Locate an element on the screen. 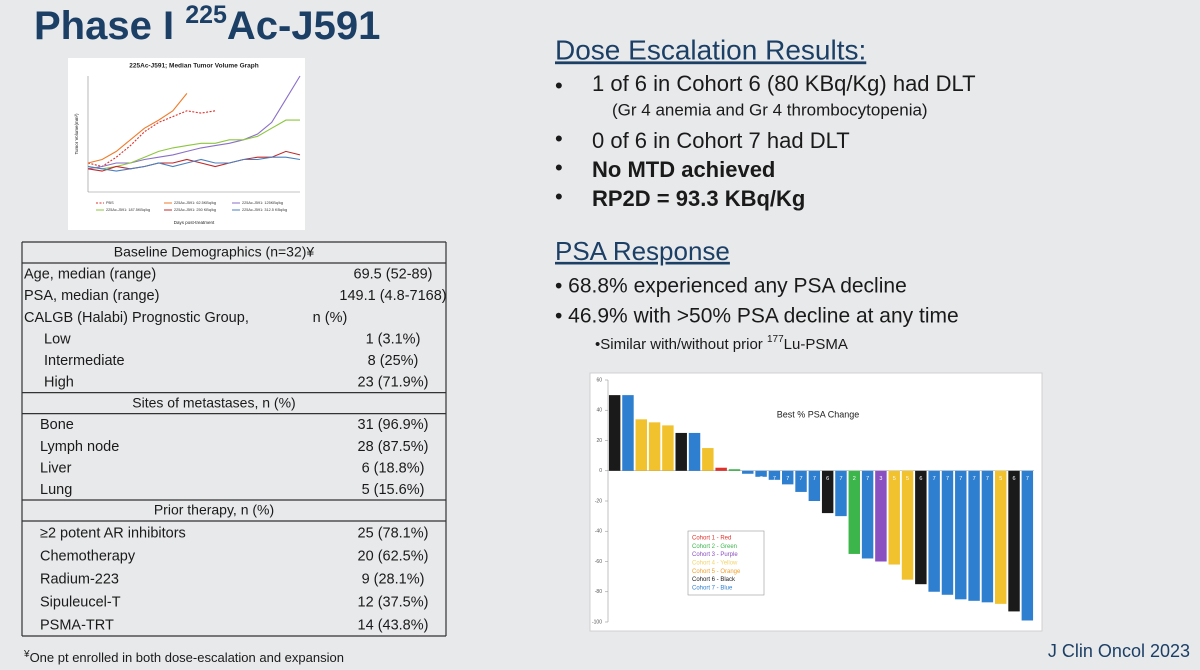 The width and height of the screenshot is (1200, 670). table-section-header: Prior therapy, n (%) is located at coordinates (214, 510).